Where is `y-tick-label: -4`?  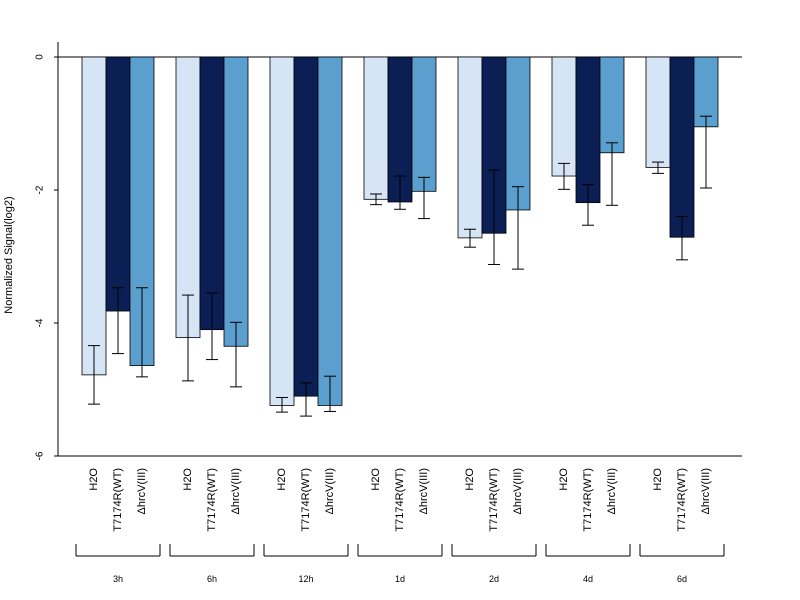 y-tick-label: -4 is located at coordinates (40, 322).